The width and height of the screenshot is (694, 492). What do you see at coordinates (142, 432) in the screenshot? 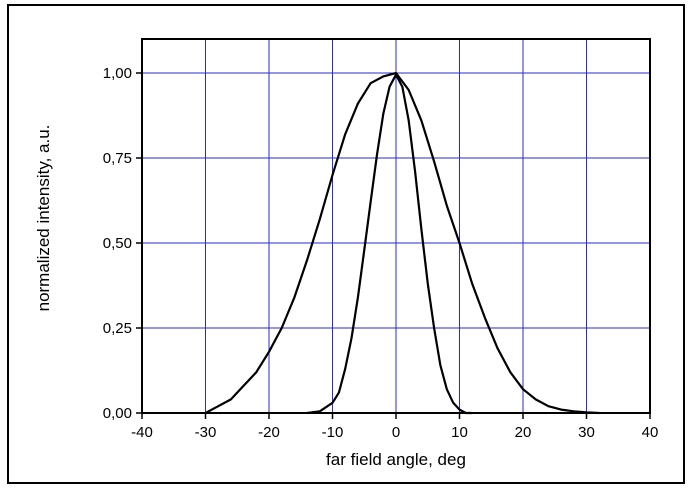
I see `x-tick-label: -40` at bounding box center [142, 432].